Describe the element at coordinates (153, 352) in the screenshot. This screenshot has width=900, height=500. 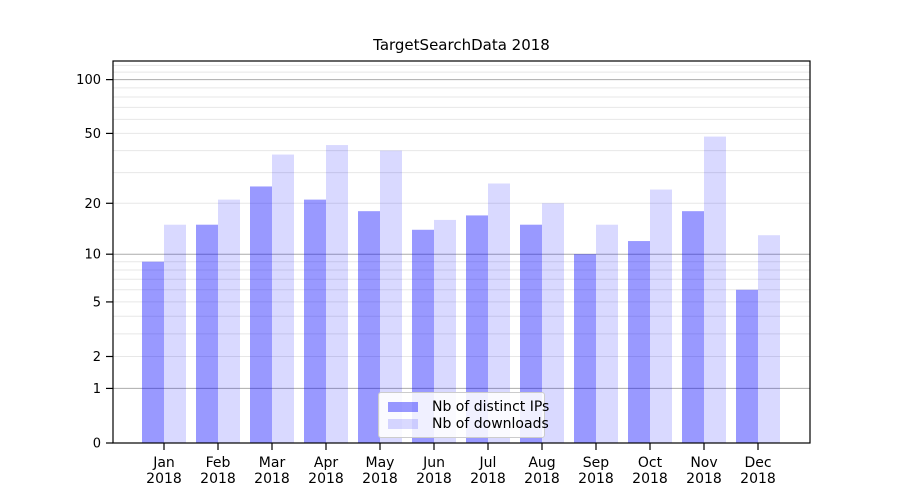
I see `bar-distinct-ips-jan` at that location.